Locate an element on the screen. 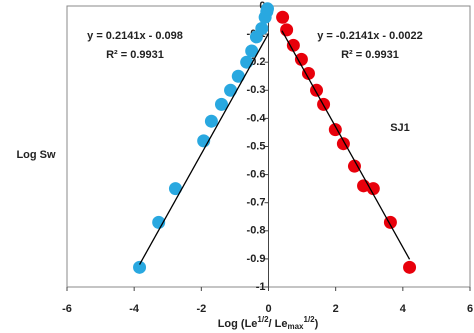 The width and height of the screenshot is (474, 333). x-tick-label: 2 is located at coordinates (336, 309).